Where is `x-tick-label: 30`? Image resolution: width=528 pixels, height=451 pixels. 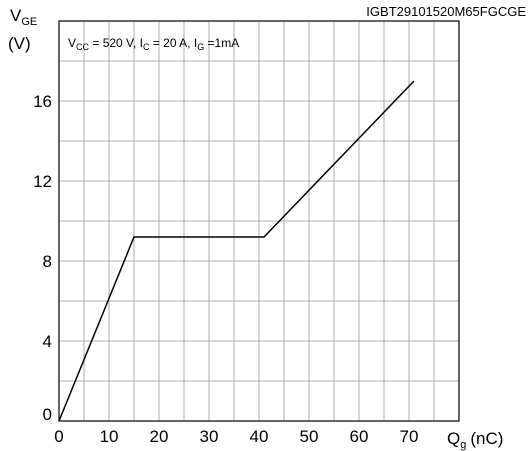
x-tick-label: 30 is located at coordinates (209, 436).